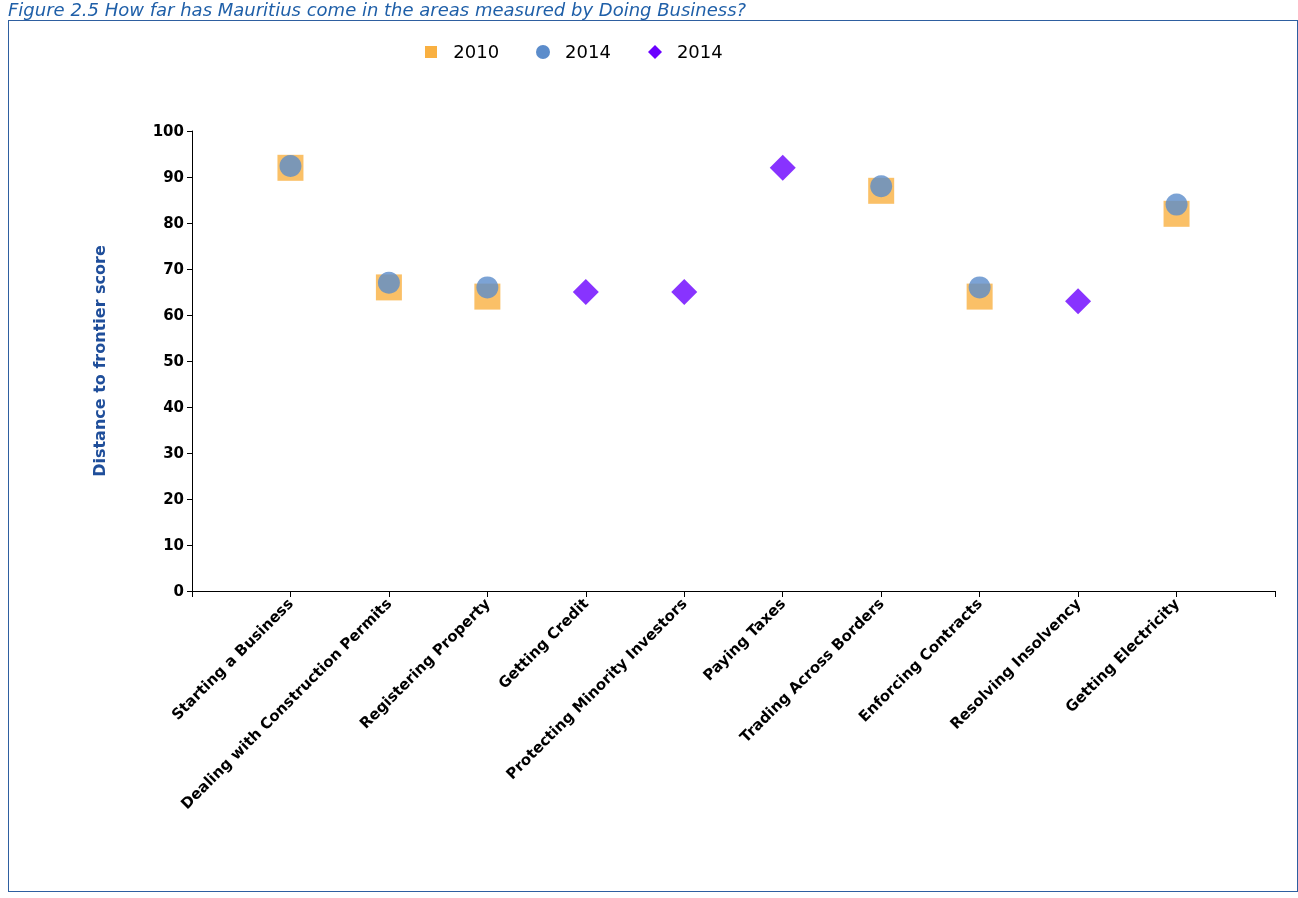  Describe the element at coordinates (173, 453) in the screenshot. I see `y-tick-label: 30` at that location.